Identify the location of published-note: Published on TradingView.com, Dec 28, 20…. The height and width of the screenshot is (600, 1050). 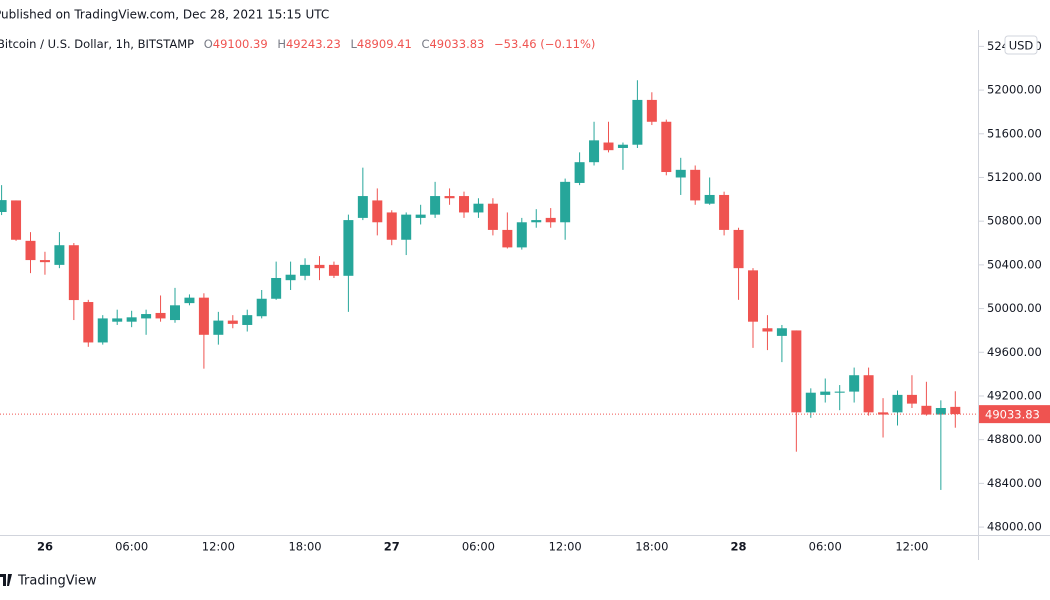
(164, 15).